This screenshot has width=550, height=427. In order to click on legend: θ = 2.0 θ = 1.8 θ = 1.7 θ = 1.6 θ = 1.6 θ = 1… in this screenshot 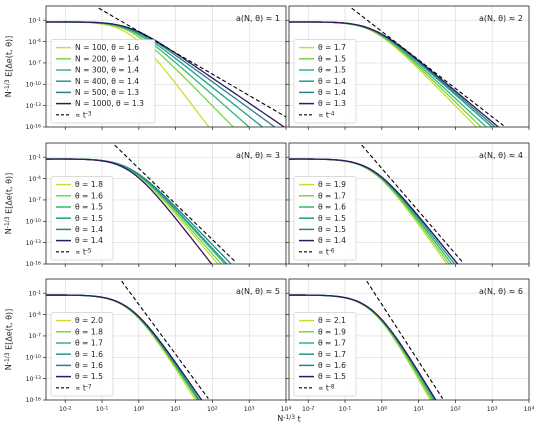, I will do `click(82, 354)`.